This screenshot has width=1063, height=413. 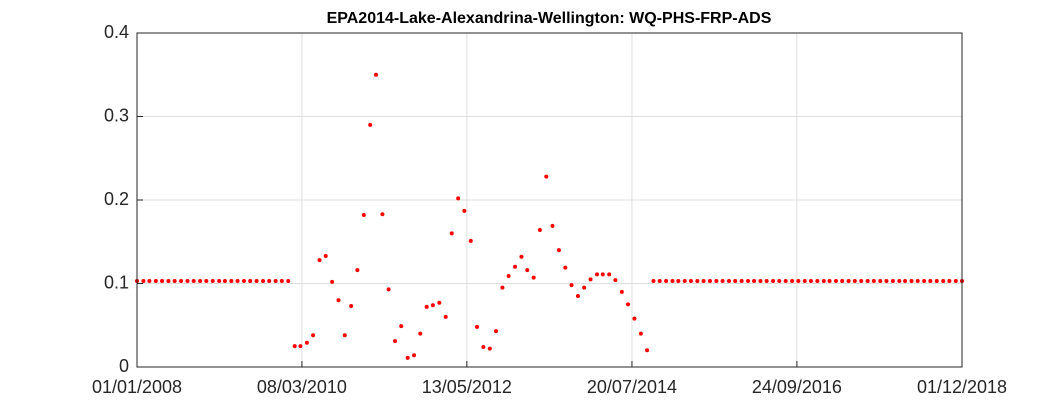 I want to click on y-tick-label: 0.1, so click(x=116, y=282).